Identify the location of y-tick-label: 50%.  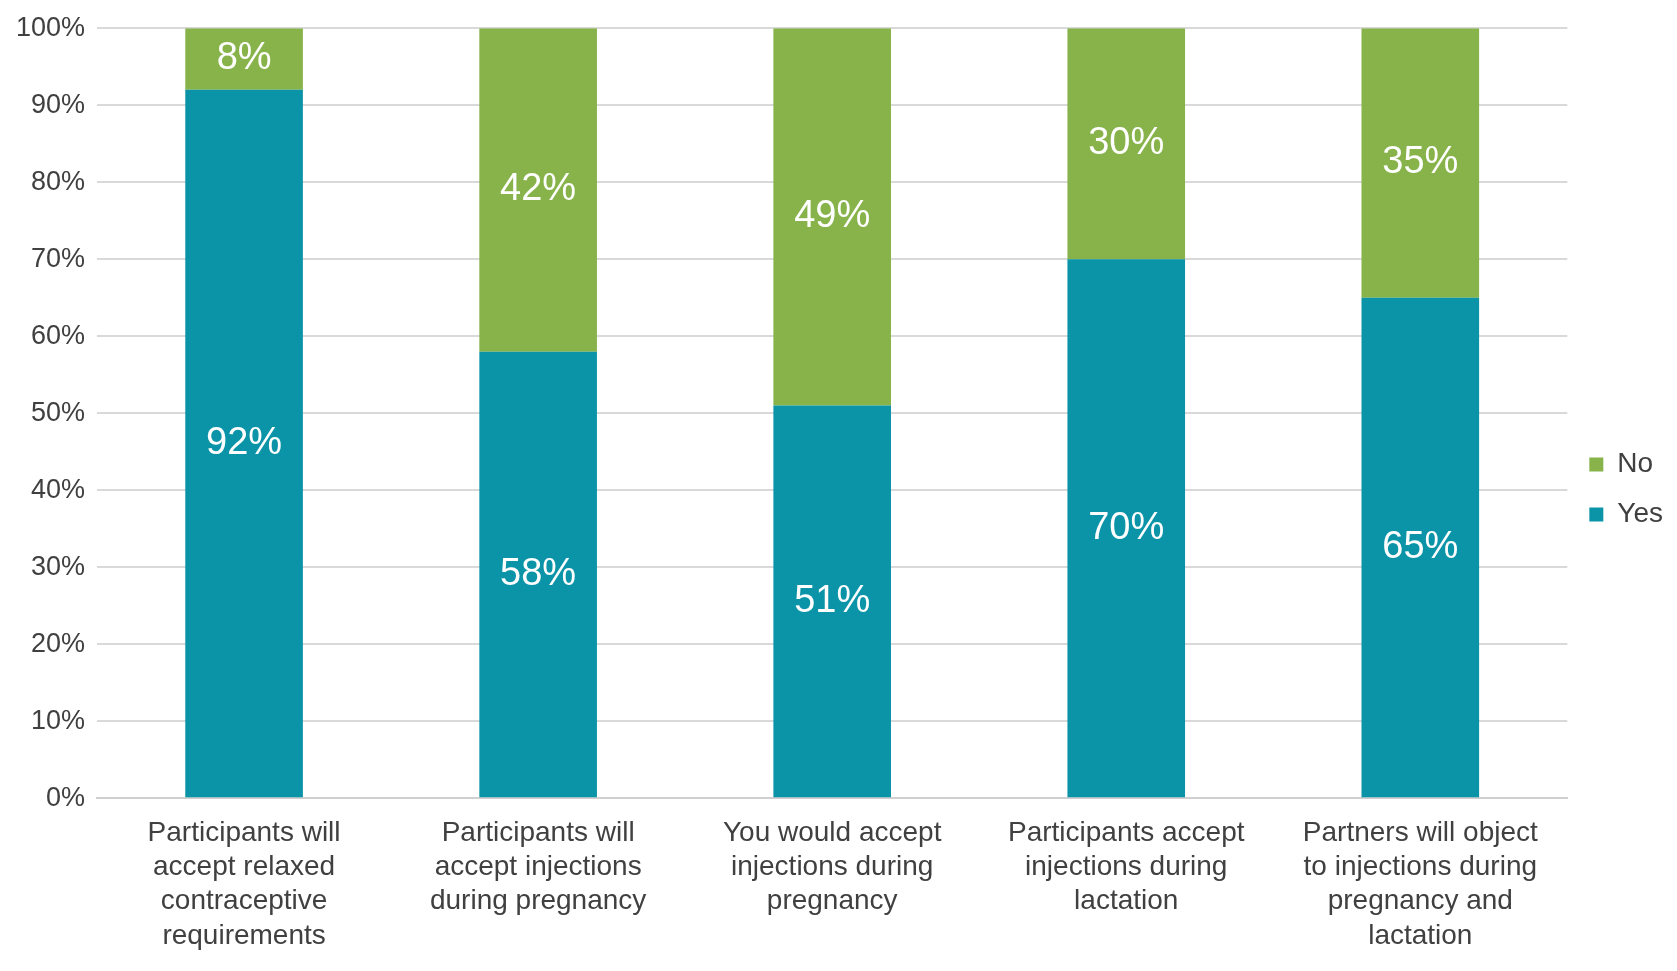
(58, 411).